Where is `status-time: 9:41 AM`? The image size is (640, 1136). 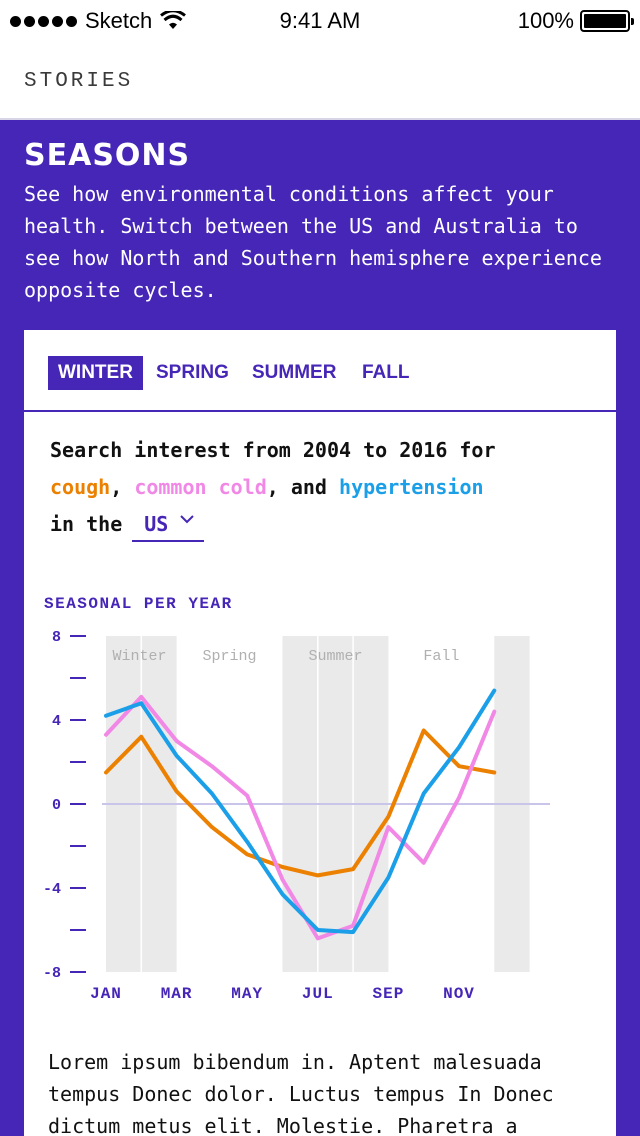
status-time: 9:41 AM is located at coordinates (320, 20).